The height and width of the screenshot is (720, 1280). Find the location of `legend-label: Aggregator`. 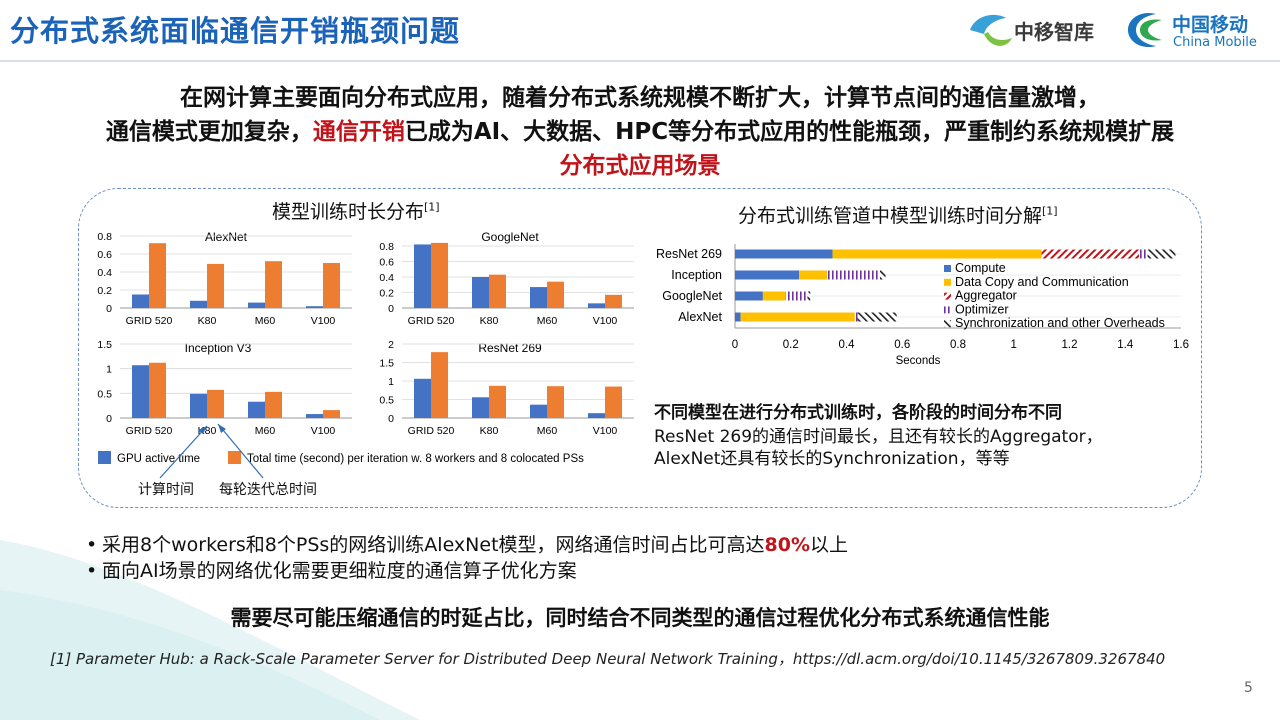

legend-label: Aggregator is located at coordinates (986, 296).